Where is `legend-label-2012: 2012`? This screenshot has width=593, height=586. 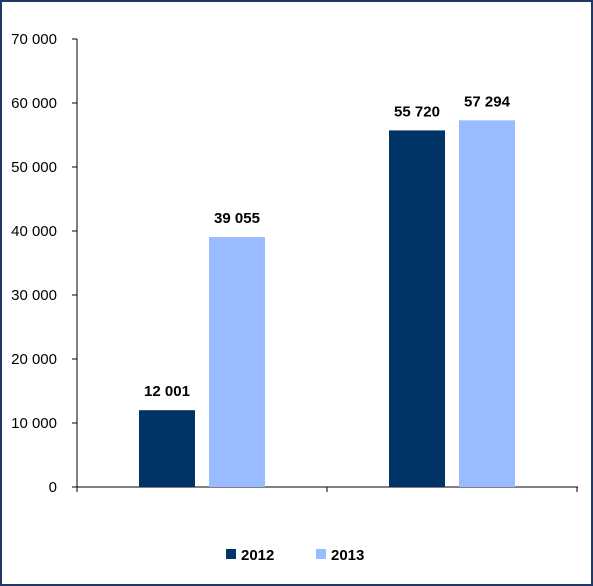 legend-label-2012: 2012 is located at coordinates (257, 555).